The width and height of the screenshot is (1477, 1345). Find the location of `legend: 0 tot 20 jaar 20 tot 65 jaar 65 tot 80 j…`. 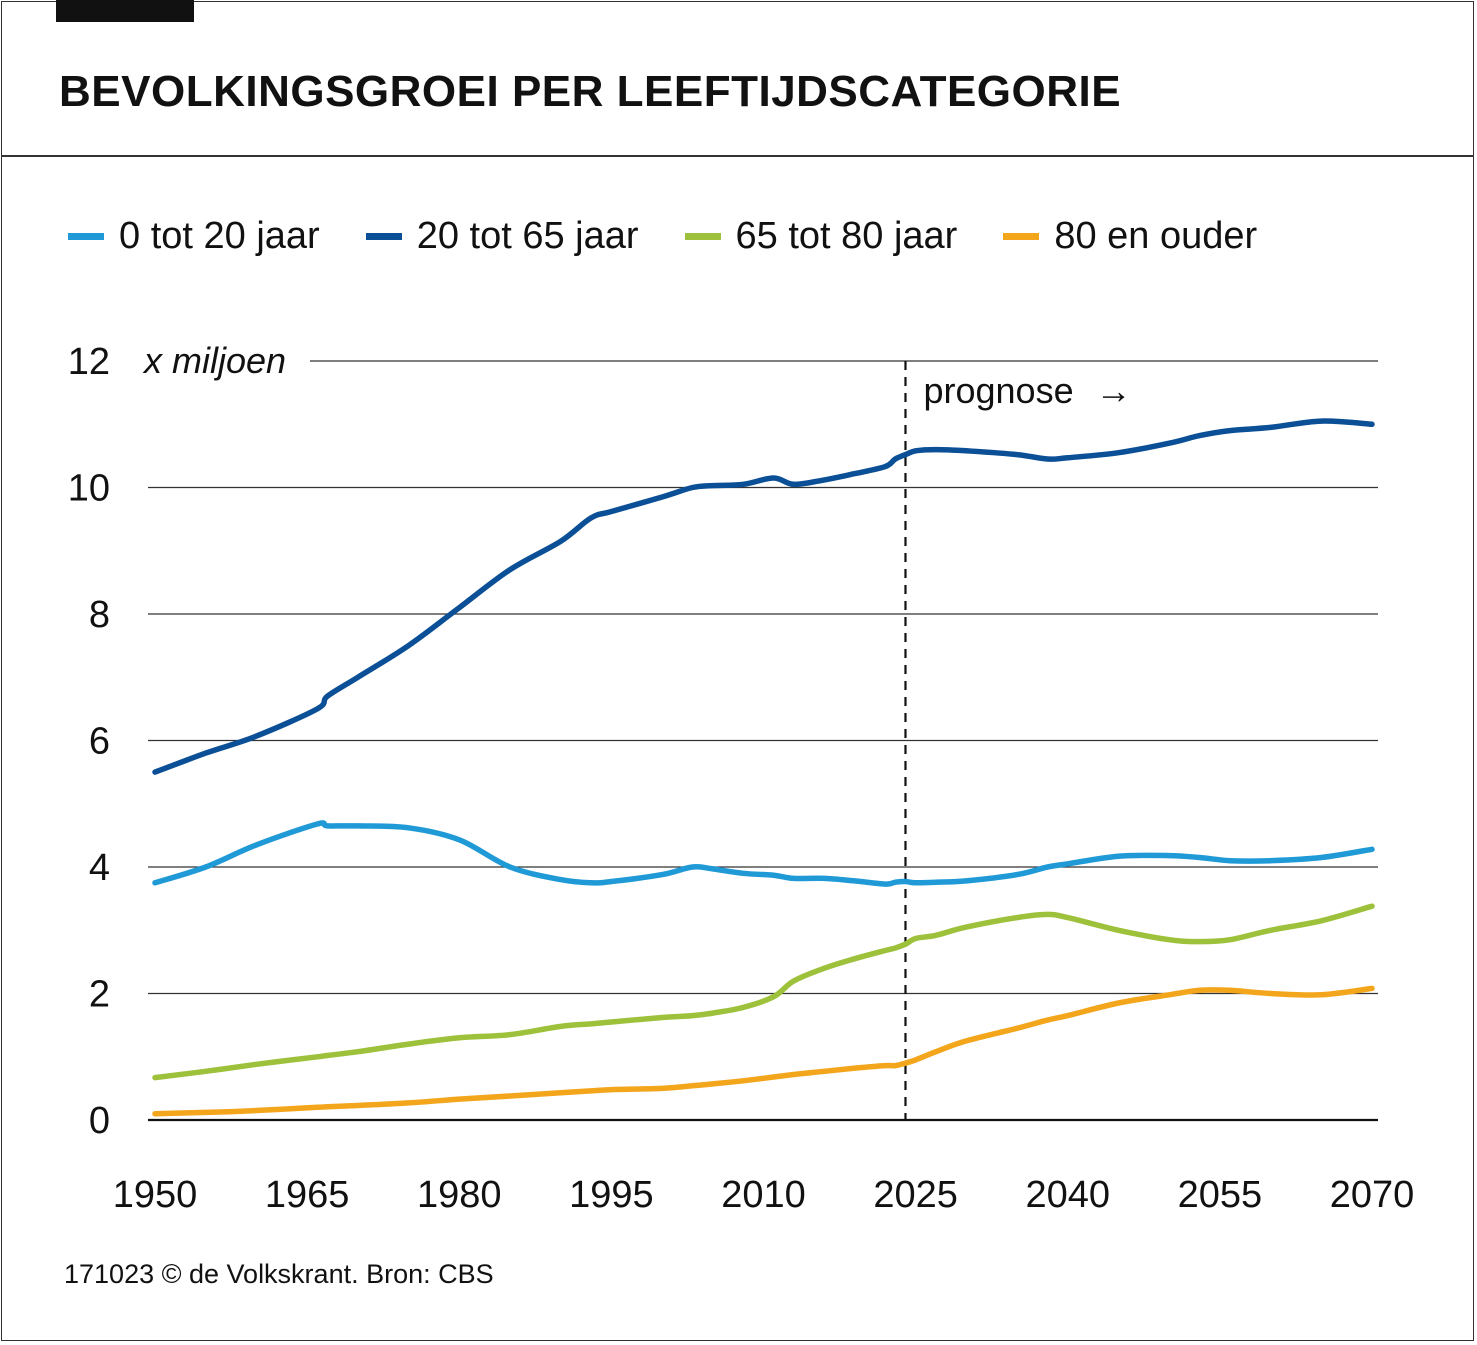

legend: 0 tot 20 jaar 20 tot 65 jaar 65 tot 80 j… is located at coordinates (685, 236).